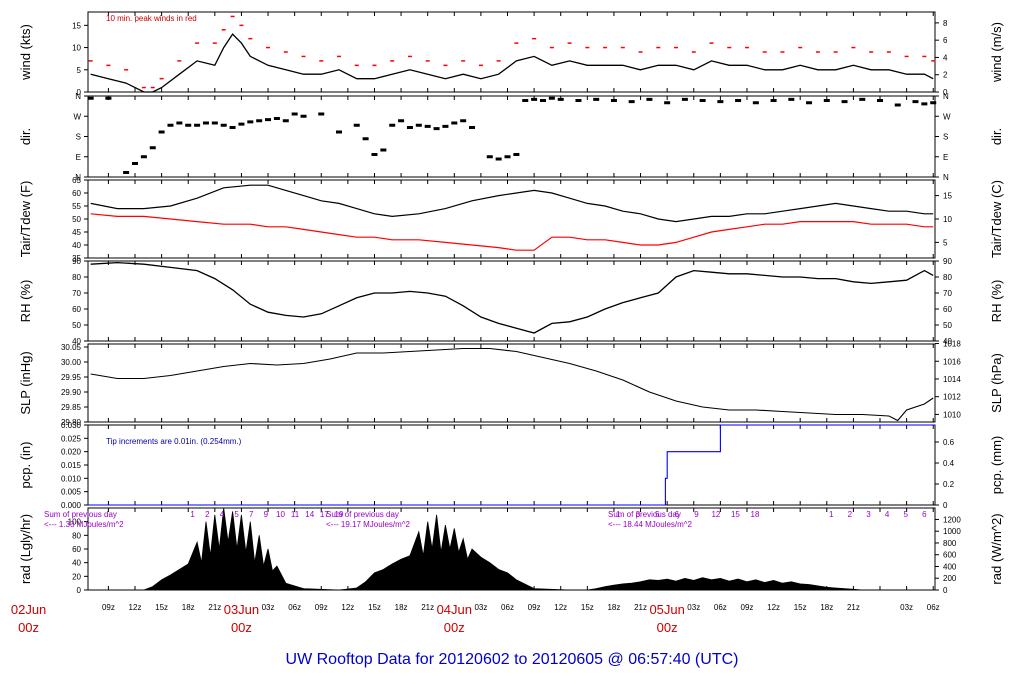 The image size is (1024, 700). What do you see at coordinates (952, 531) in the screenshot?
I see `rad-ytick-label-right: 1000` at bounding box center [952, 531].